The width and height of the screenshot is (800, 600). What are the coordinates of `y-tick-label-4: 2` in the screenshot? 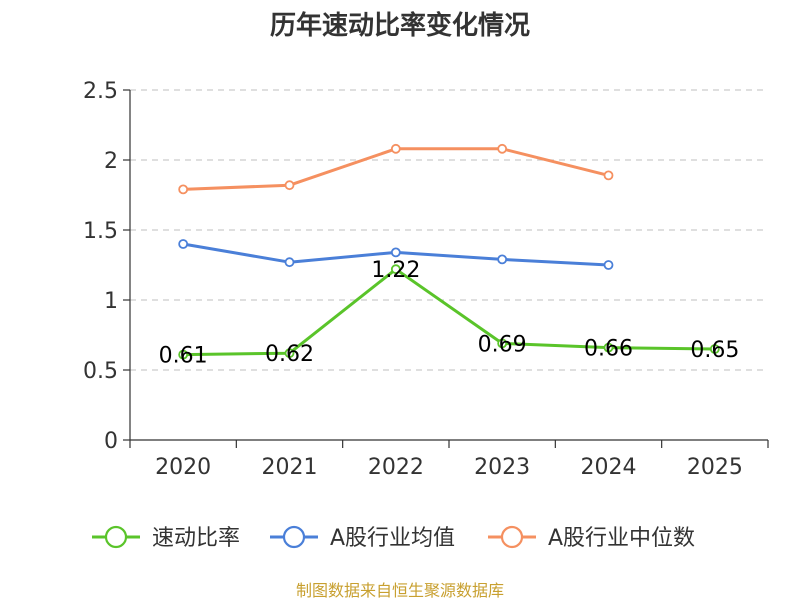 It's located at (111, 161).